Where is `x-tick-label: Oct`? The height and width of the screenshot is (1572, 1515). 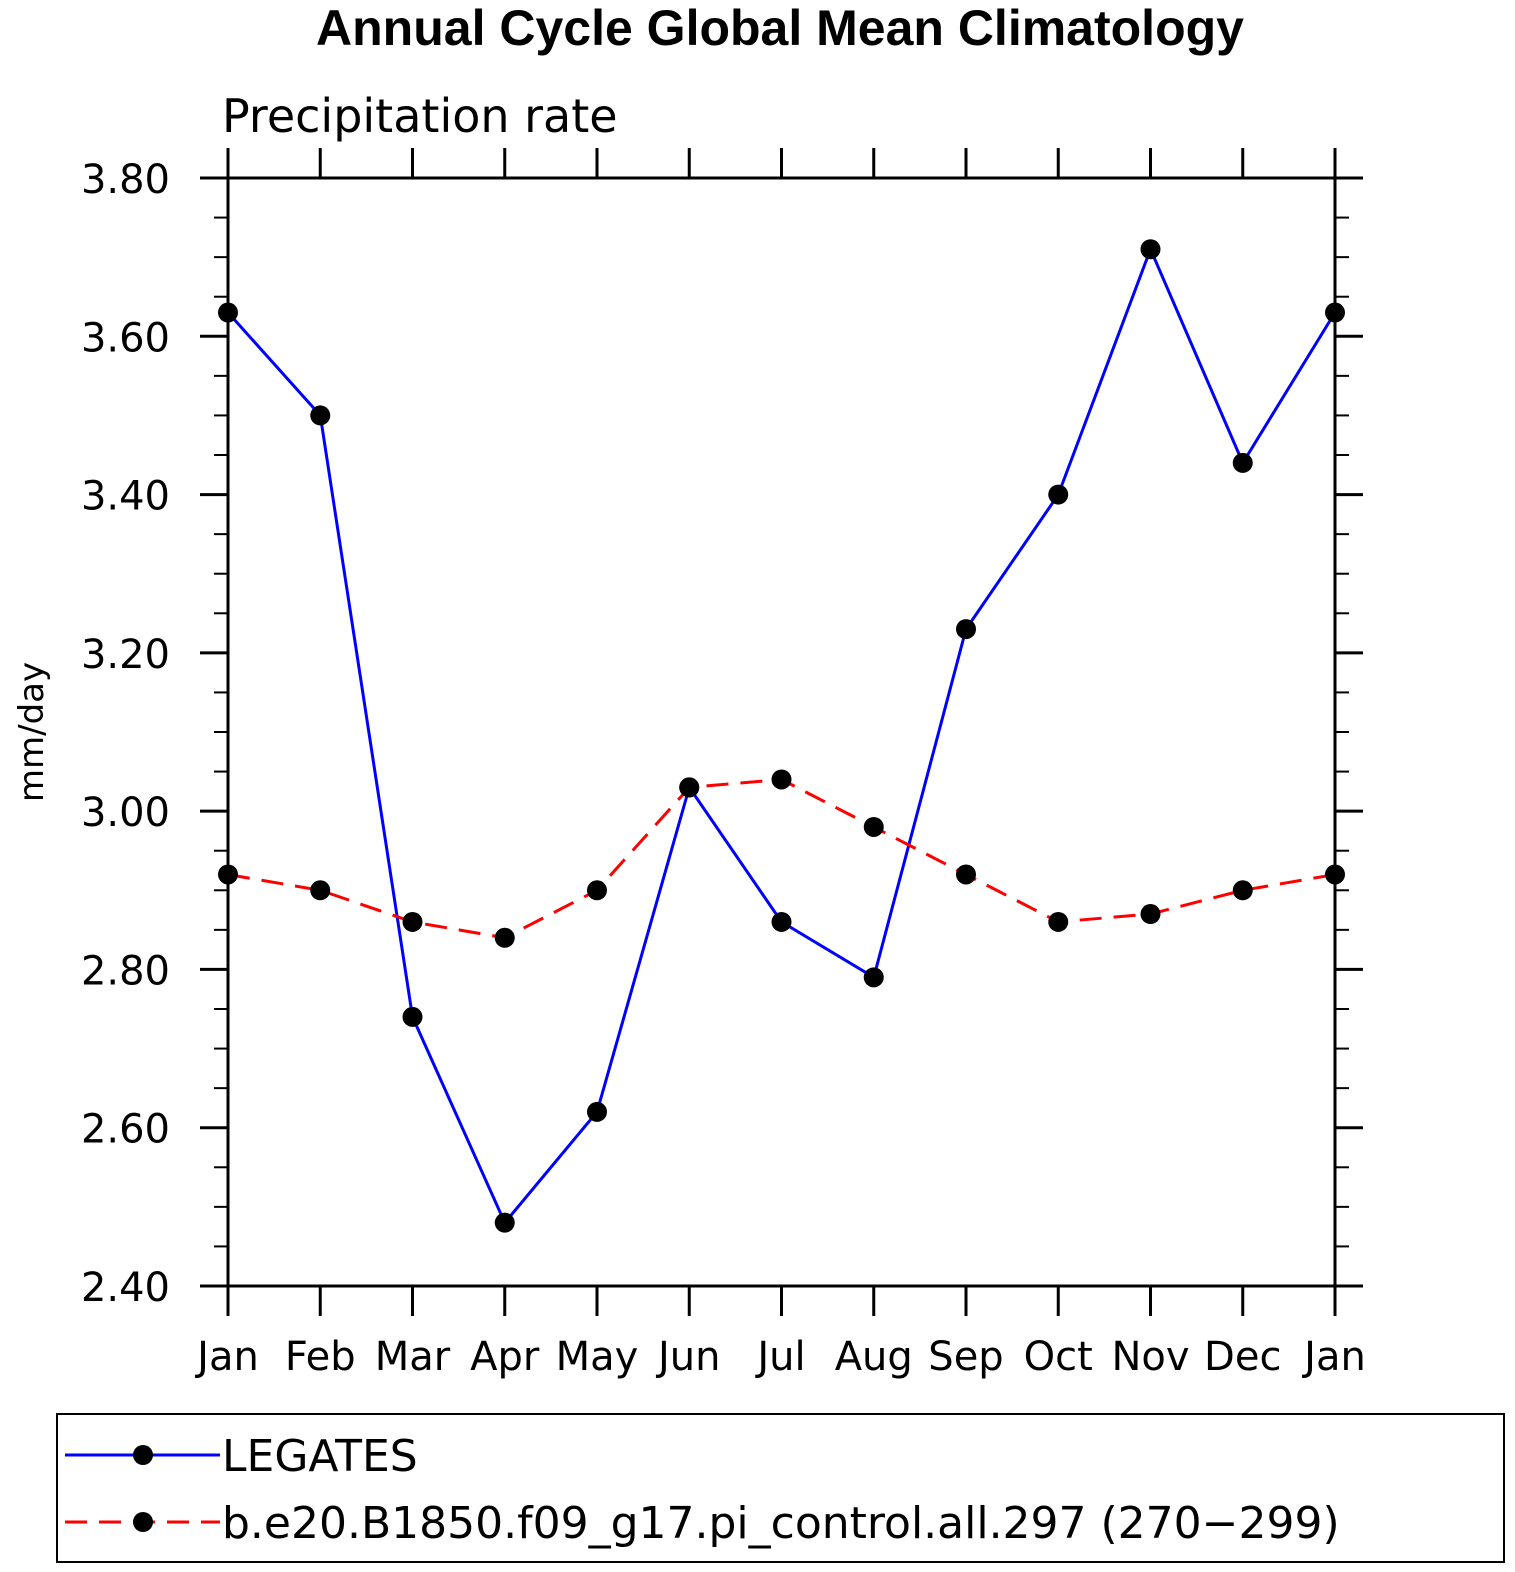
x-tick-label: Oct is located at coordinates (1058, 1357).